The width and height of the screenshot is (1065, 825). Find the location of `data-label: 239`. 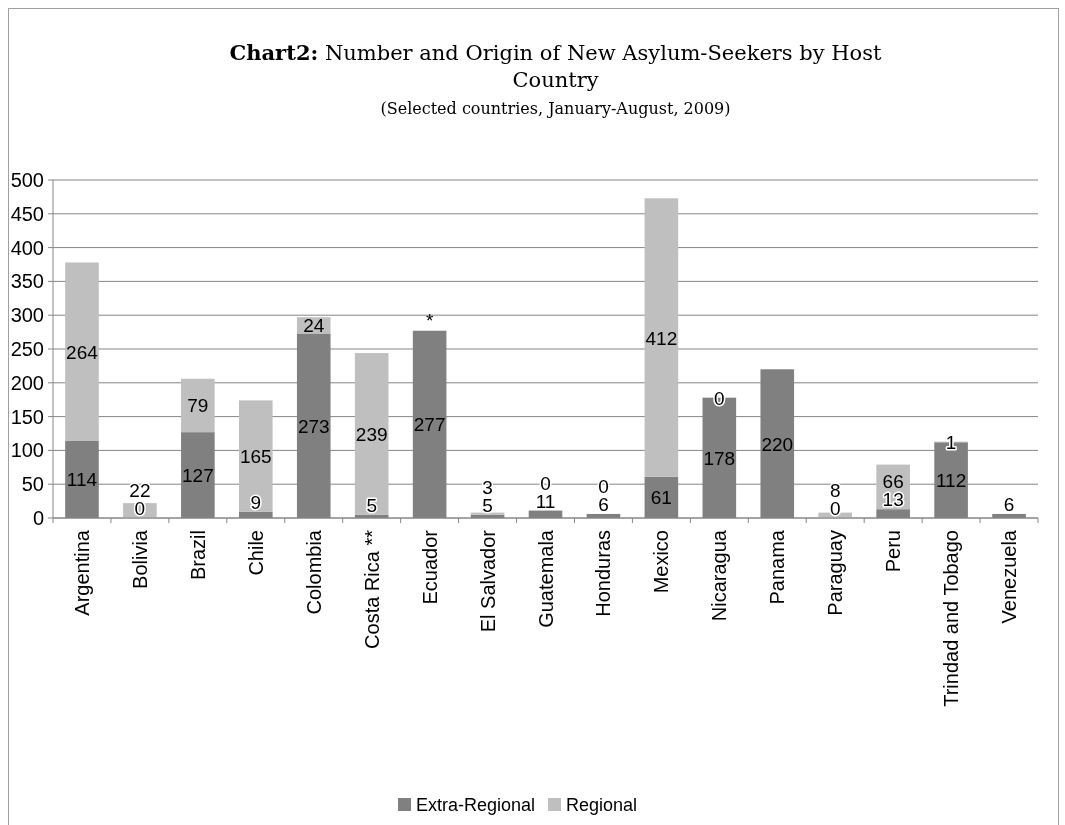

data-label: 239 is located at coordinates (371, 434).